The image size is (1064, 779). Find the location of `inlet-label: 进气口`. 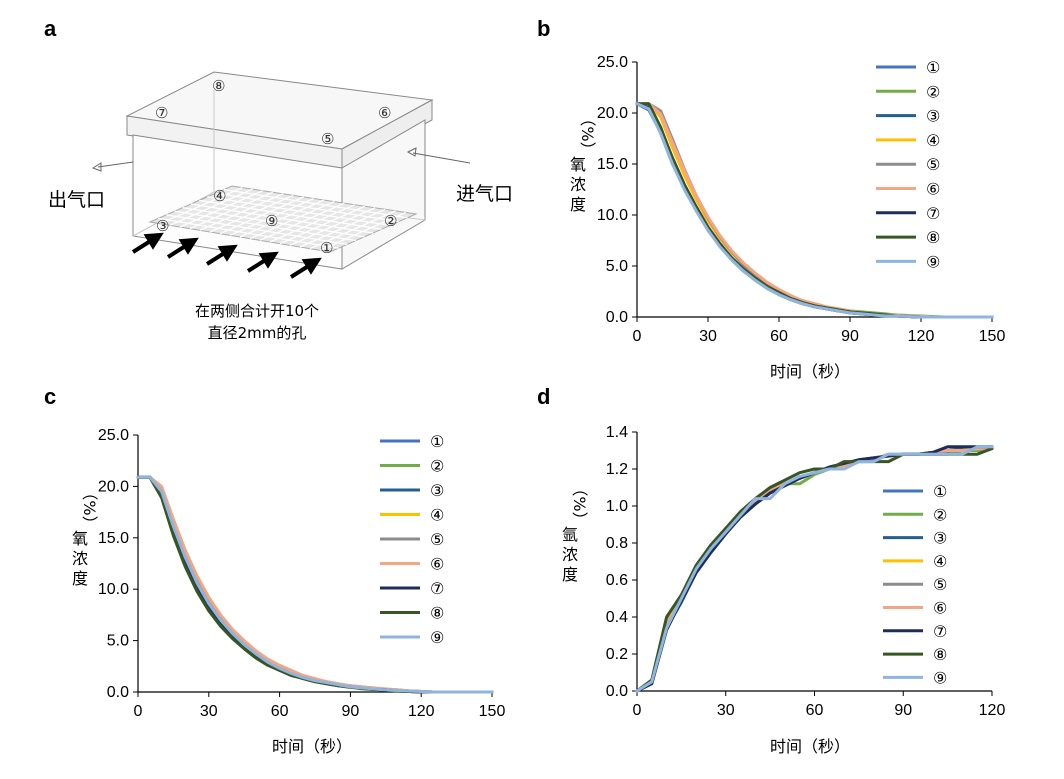

inlet-label: 进气口 is located at coordinates (484, 194).